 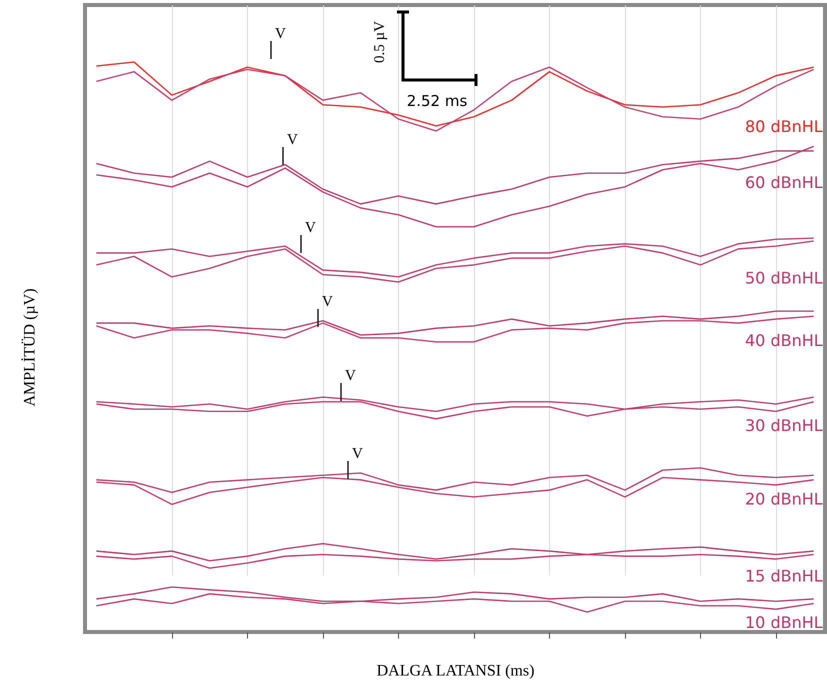 What do you see at coordinates (784, 576) in the screenshot?
I see `series-label: 15 dBnHL` at bounding box center [784, 576].